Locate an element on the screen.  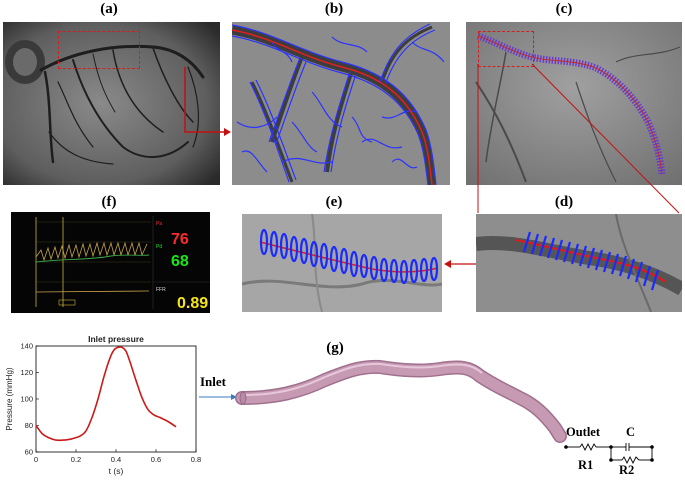
y-tick-label: 140 is located at coordinates (26, 346).